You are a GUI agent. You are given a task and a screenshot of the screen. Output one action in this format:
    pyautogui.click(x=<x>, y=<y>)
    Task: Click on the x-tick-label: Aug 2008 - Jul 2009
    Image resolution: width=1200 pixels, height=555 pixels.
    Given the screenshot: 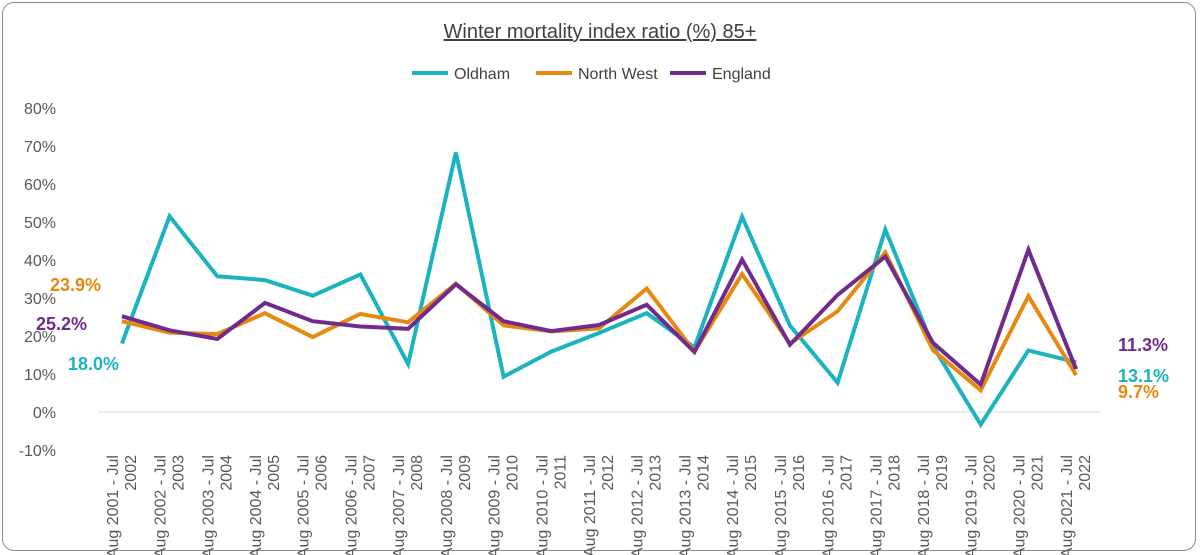 What is the action you would take?
    pyautogui.click(x=456, y=505)
    